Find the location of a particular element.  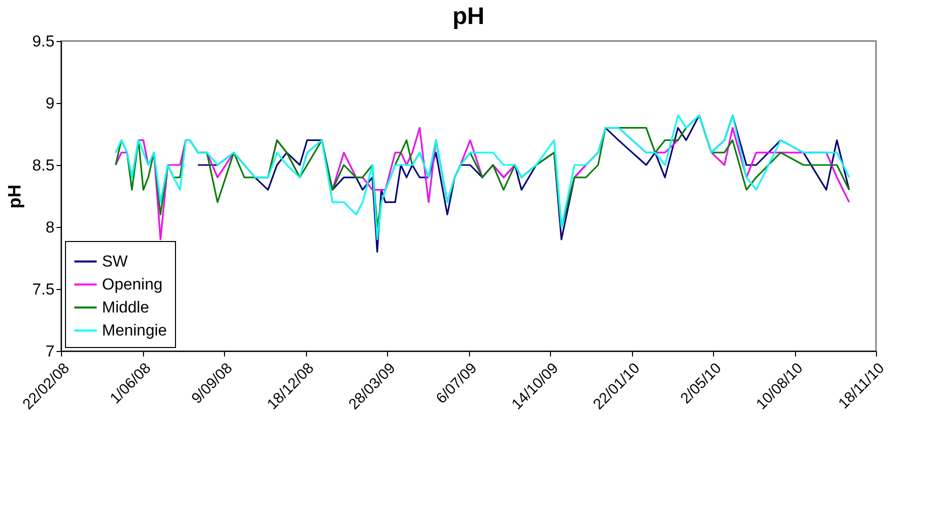

y-axis-title: pH is located at coordinates (14, 196).